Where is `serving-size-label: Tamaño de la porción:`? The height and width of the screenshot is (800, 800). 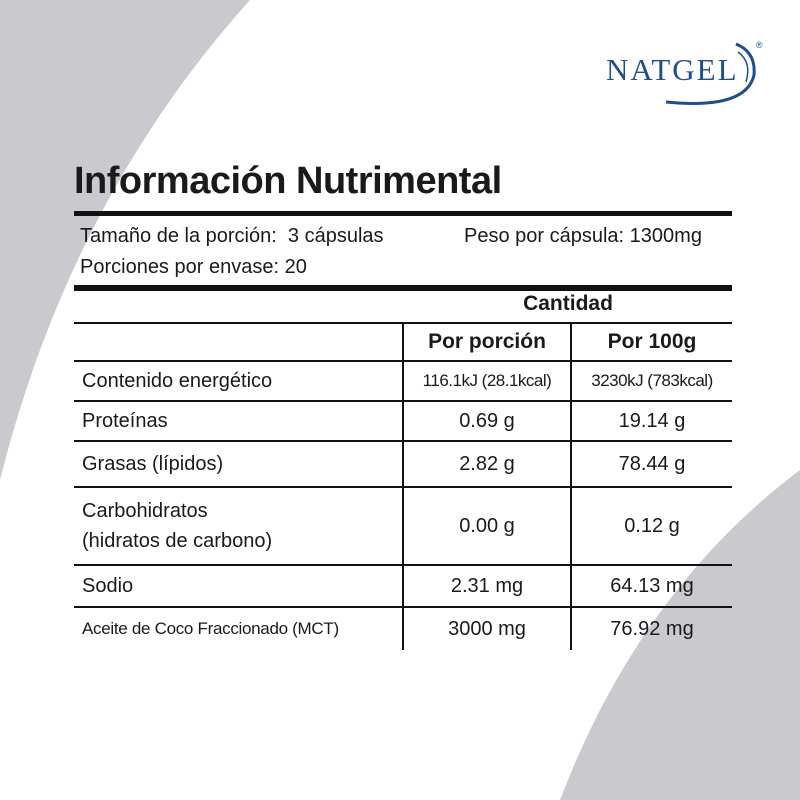
serving-size-label: Tamaño de la porción: is located at coordinates (178, 236).